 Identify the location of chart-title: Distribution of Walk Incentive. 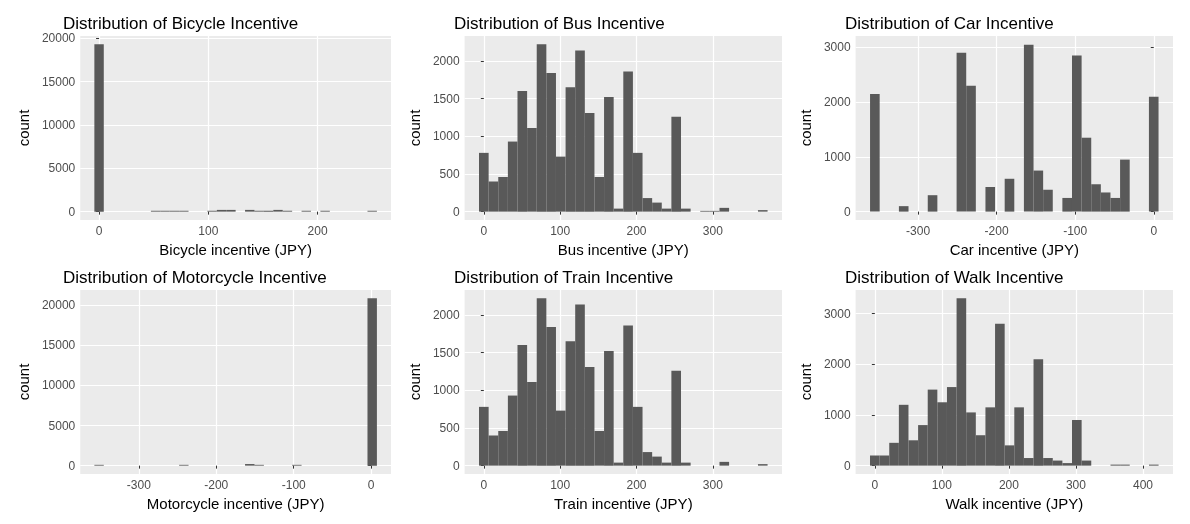
(954, 277).